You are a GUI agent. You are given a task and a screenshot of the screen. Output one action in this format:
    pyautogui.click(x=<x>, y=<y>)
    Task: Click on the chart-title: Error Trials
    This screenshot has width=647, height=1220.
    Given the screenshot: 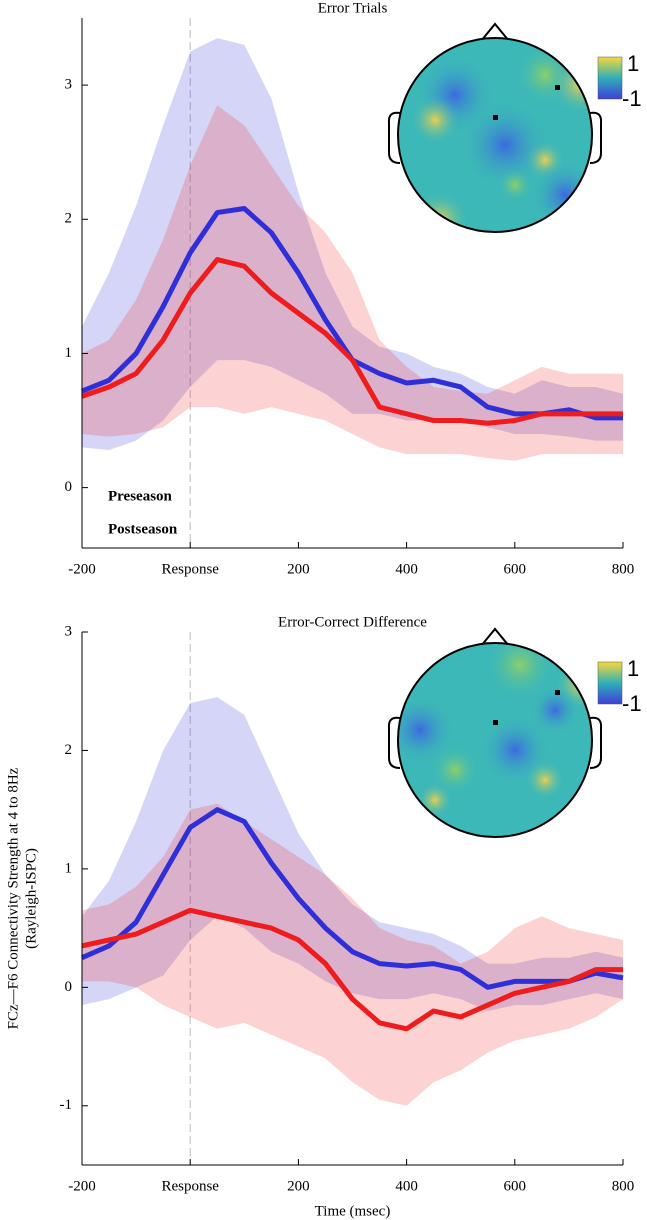 What is the action you would take?
    pyautogui.click(x=353, y=8)
    